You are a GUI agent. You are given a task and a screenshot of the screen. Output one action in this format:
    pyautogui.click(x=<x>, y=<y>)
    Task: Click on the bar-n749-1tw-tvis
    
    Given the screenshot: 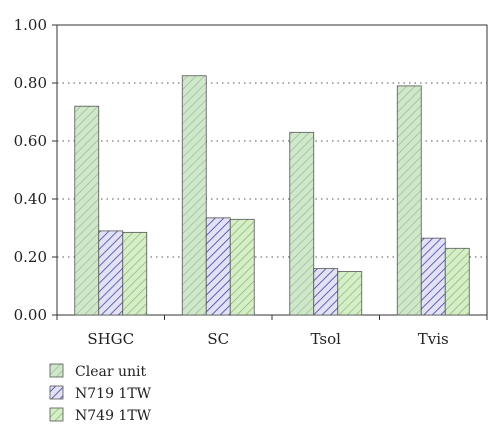 What is the action you would take?
    pyautogui.click(x=457, y=281)
    